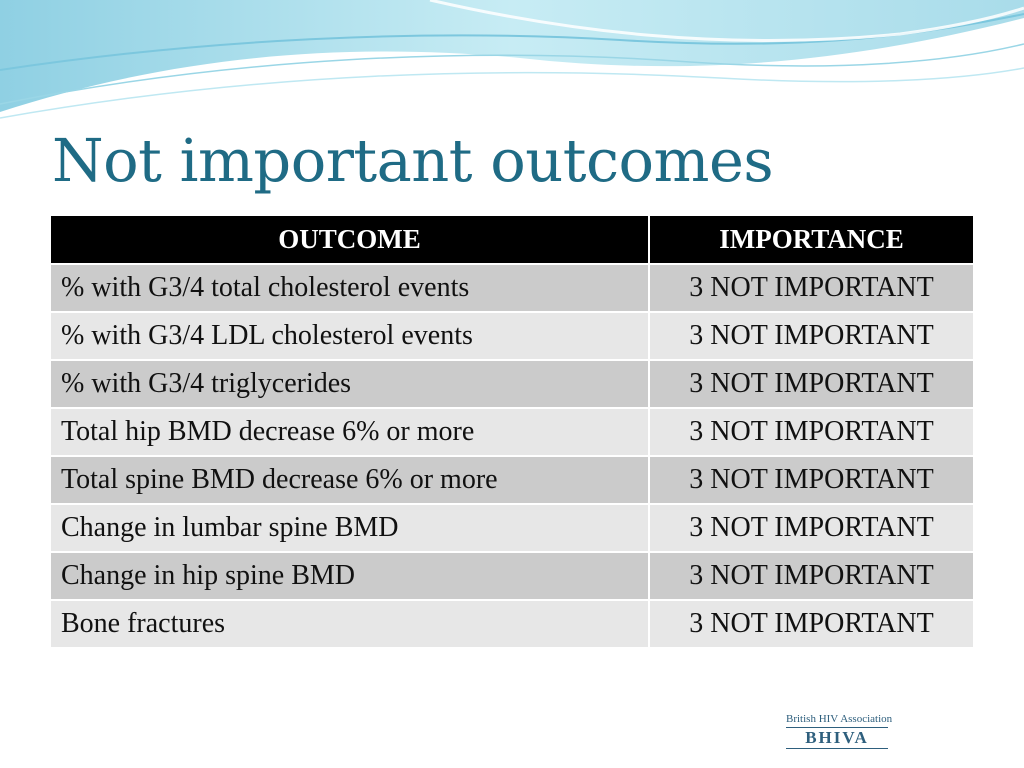 The height and width of the screenshot is (768, 1024). I want to click on outcome-cell: % with G3/4 LDL cholesterol events, so click(350, 336).